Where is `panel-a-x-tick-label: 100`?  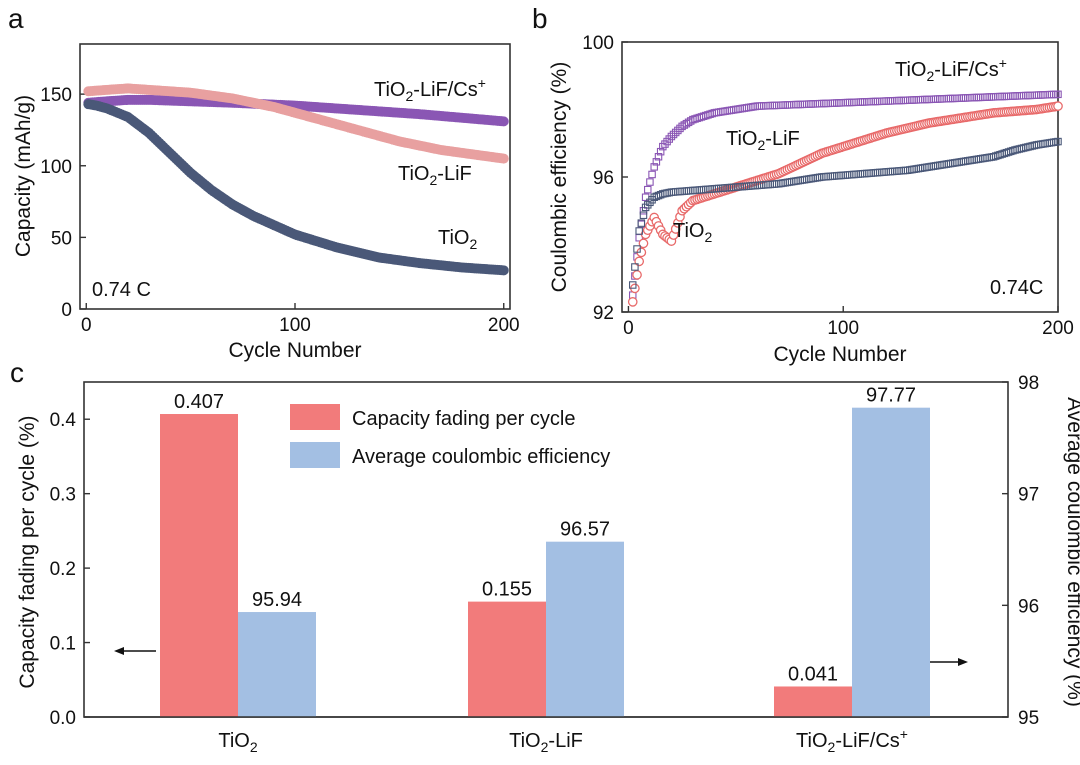 panel-a-x-tick-label: 100 is located at coordinates (295, 325).